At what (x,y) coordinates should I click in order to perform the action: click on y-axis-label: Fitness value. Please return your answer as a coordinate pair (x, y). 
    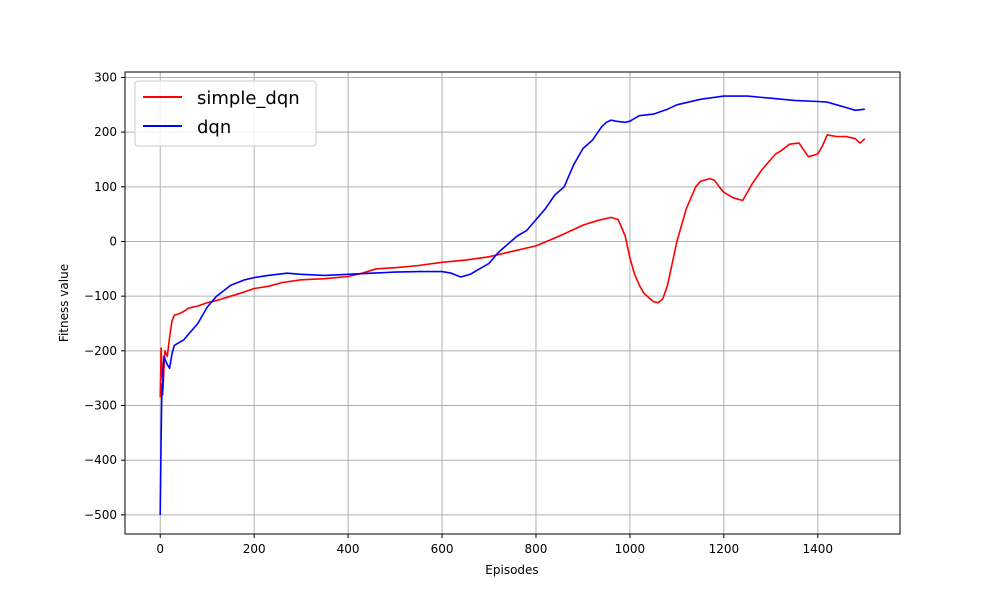
    Looking at the image, I should click on (64, 303).